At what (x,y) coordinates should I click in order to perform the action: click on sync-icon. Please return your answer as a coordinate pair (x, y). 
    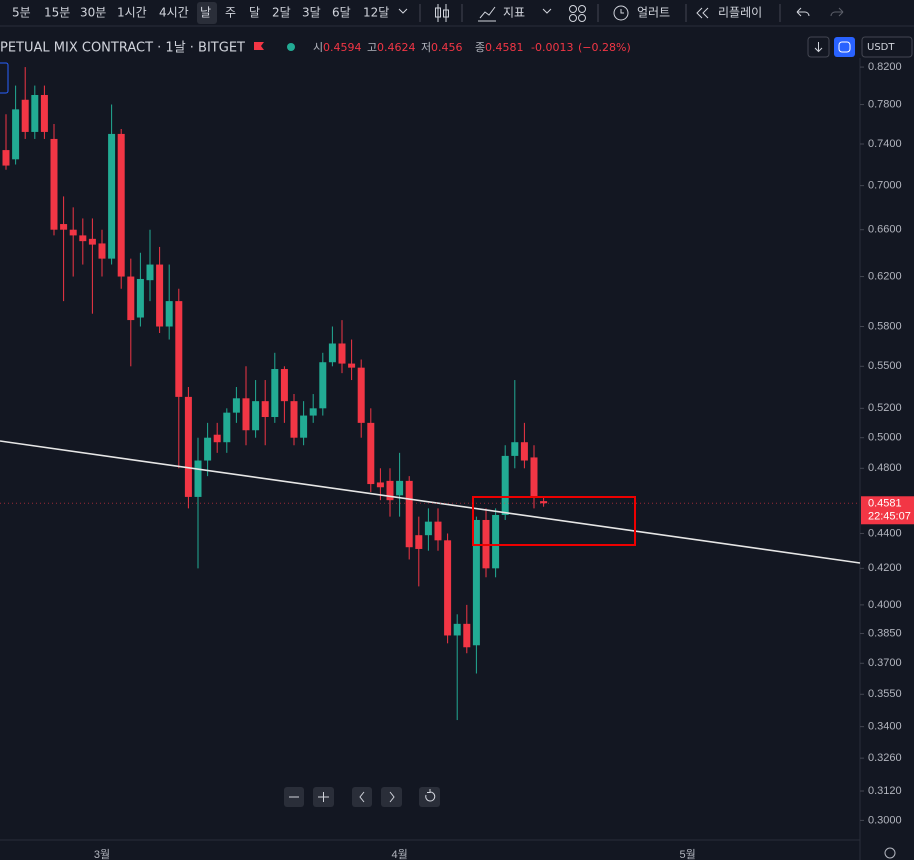
    Looking at the image, I should click on (844, 47).